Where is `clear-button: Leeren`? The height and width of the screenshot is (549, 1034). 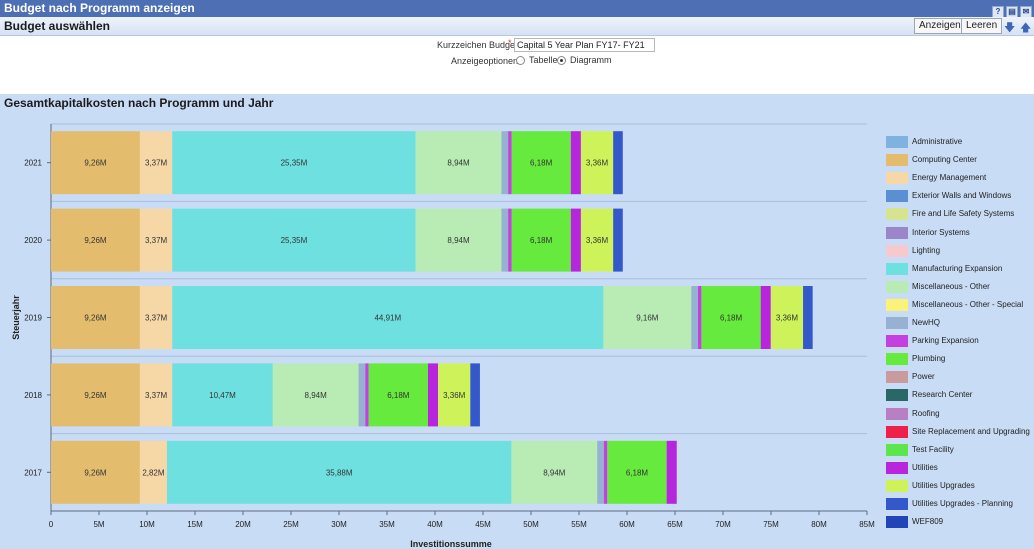 clear-button: Leeren is located at coordinates (982, 26).